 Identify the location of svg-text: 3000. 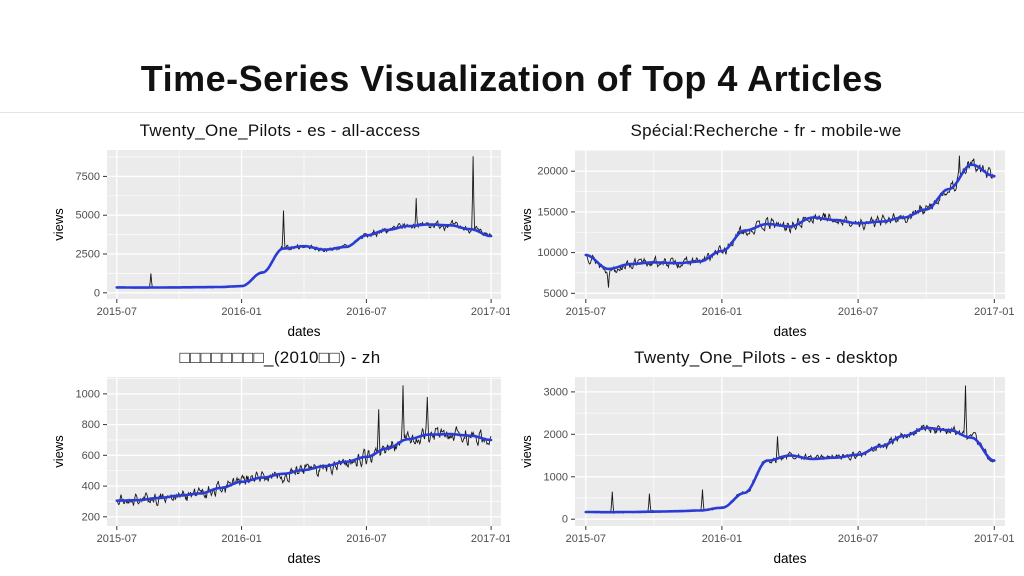
(556, 392).